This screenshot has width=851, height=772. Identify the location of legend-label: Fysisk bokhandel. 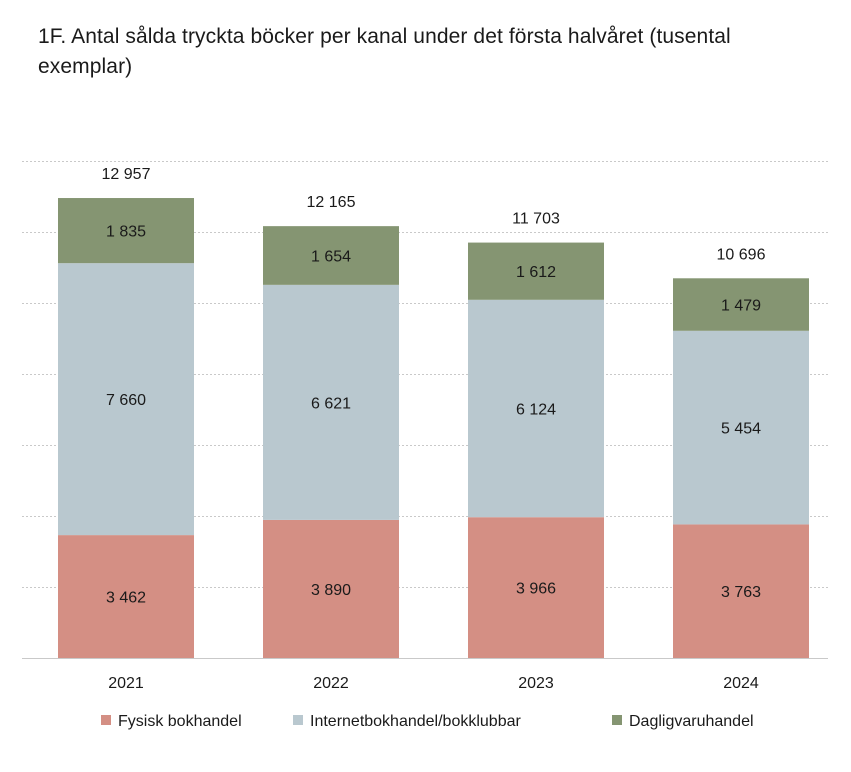
(180, 721).